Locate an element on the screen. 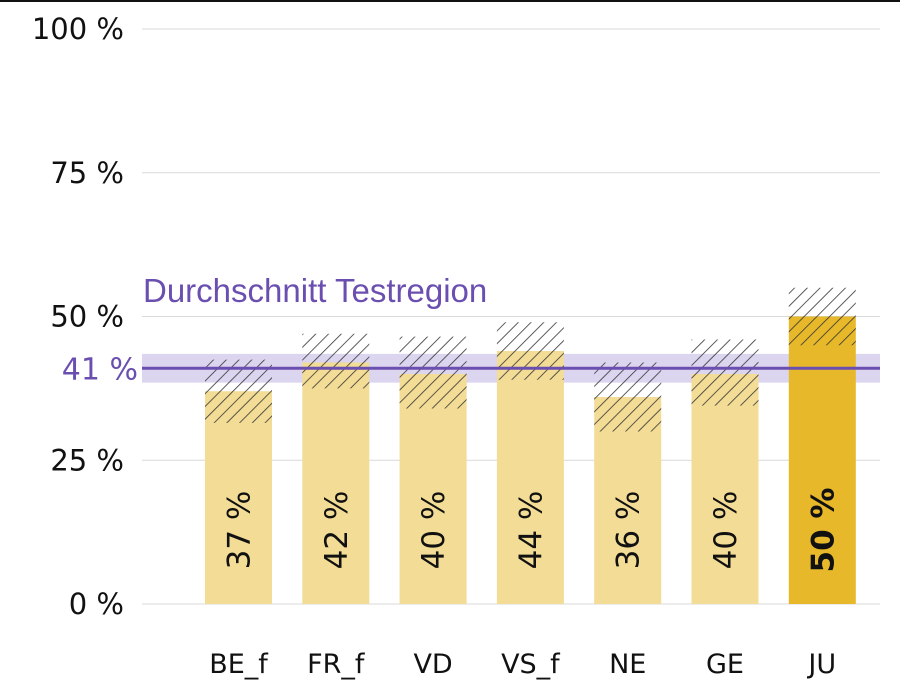  y-tick-label: 50 % is located at coordinates (87, 317).